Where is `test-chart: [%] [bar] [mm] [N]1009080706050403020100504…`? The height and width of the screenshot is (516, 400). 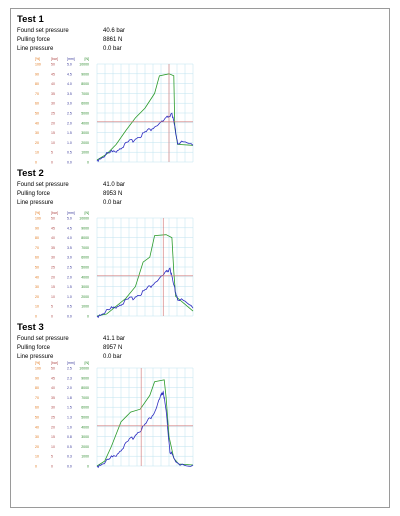
test-chart: [%] [bar] [mm] [N]1009080706050403020100504… is located at coordinates (114, 415).